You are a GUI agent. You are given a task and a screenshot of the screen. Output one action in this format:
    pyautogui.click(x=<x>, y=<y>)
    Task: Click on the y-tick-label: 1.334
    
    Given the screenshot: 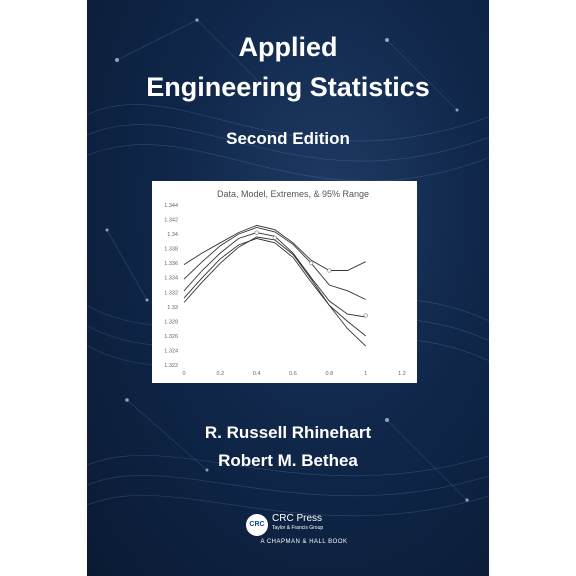 What is the action you would take?
    pyautogui.click(x=171, y=279)
    